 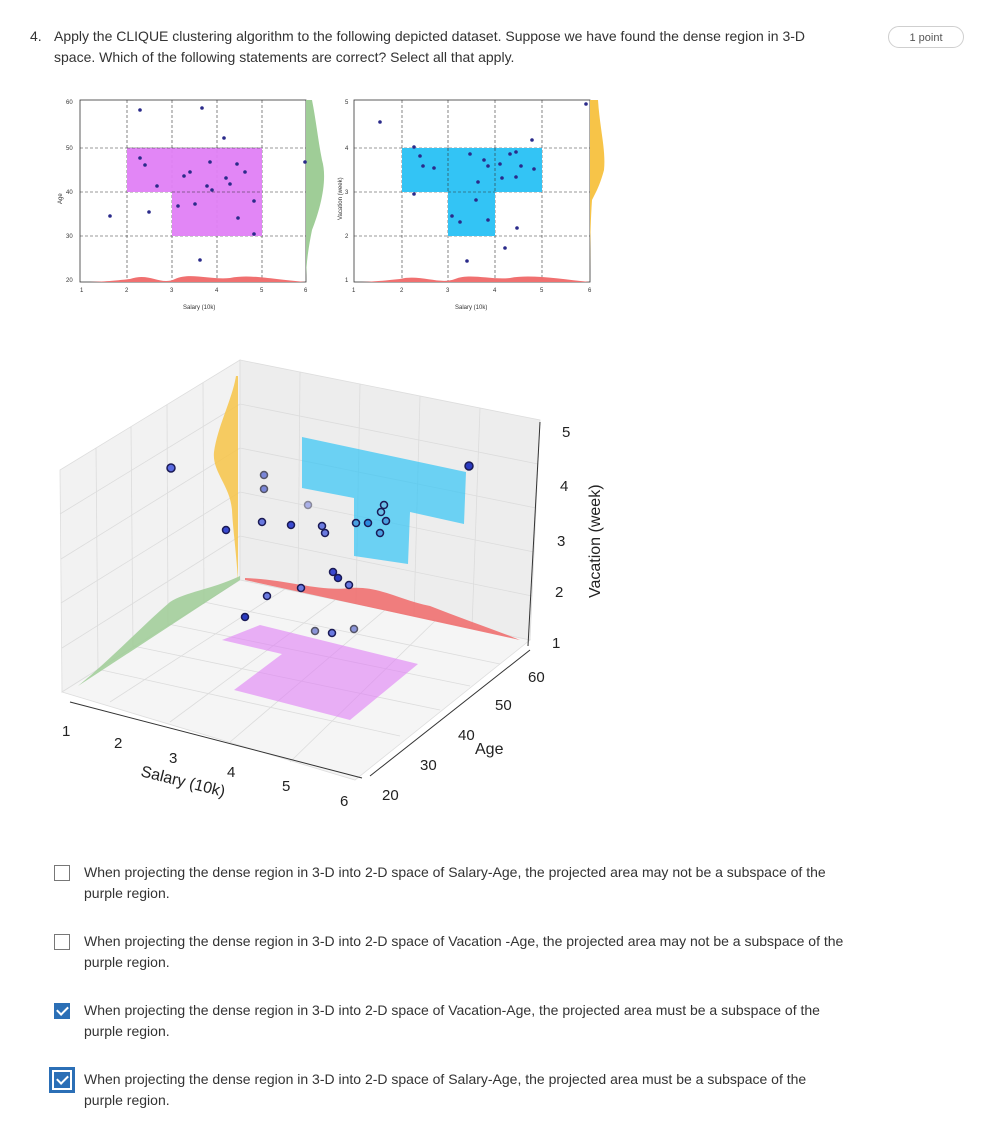 I want to click on blue-region-3d, so click(x=384, y=500).